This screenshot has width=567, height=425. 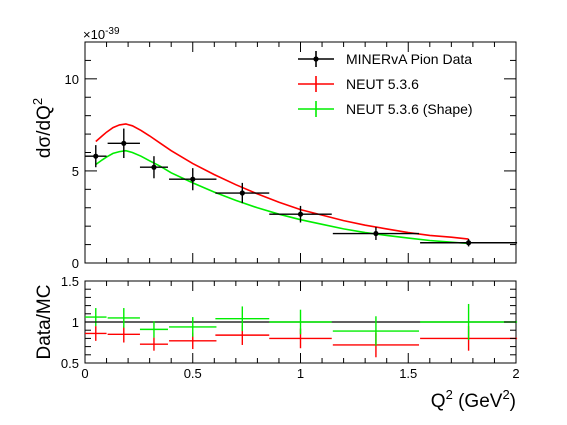 I want to click on main-y-tick-label: 10, so click(x=72, y=79).